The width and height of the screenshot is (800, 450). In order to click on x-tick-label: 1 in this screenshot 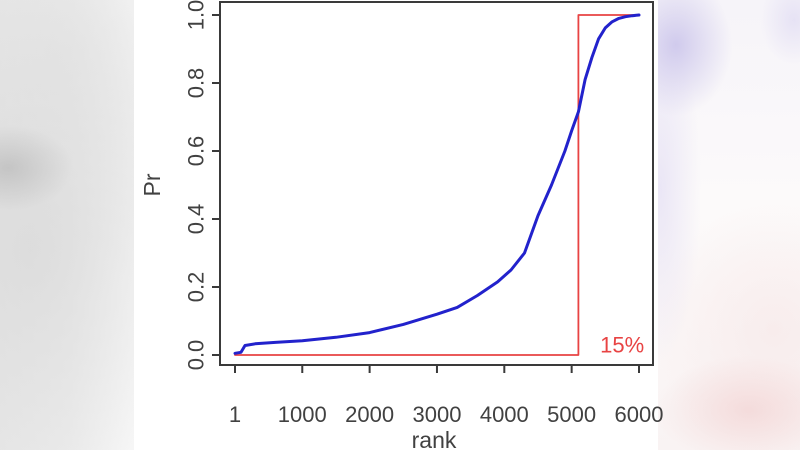, I will do `click(235, 414)`.